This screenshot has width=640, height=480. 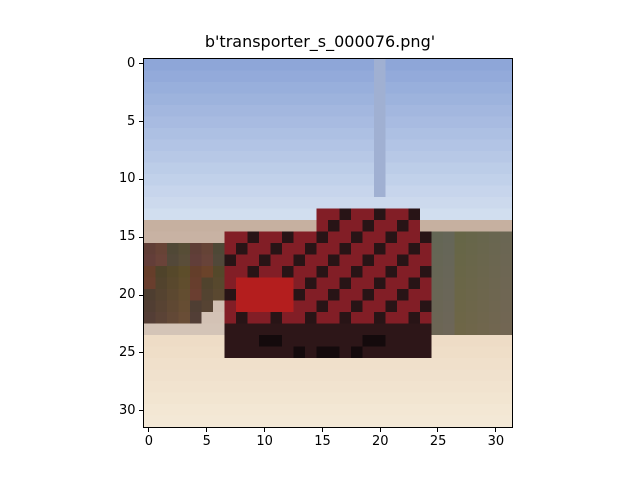 I want to click on x-tick-label: 0, so click(x=149, y=441).